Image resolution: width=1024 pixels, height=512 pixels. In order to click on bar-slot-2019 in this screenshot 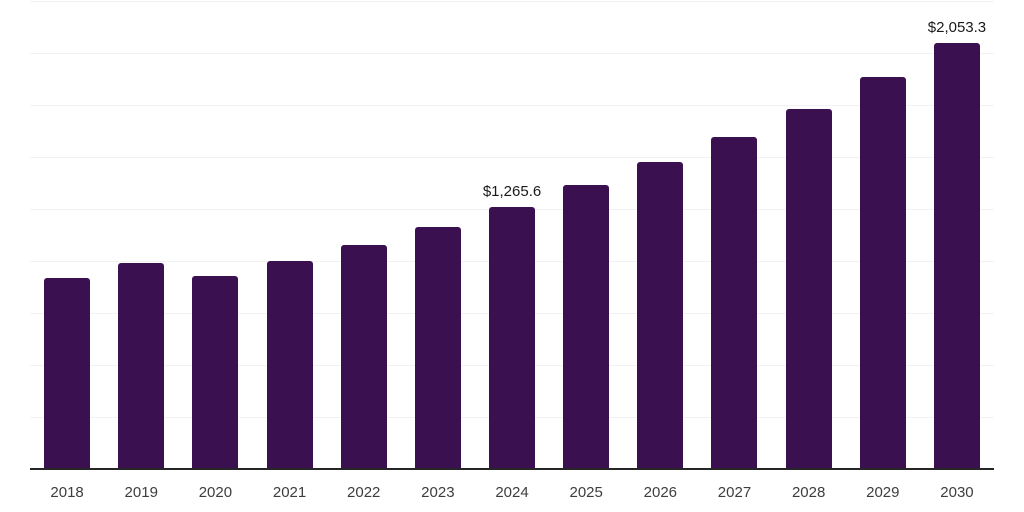, I will do `click(141, 236)`.